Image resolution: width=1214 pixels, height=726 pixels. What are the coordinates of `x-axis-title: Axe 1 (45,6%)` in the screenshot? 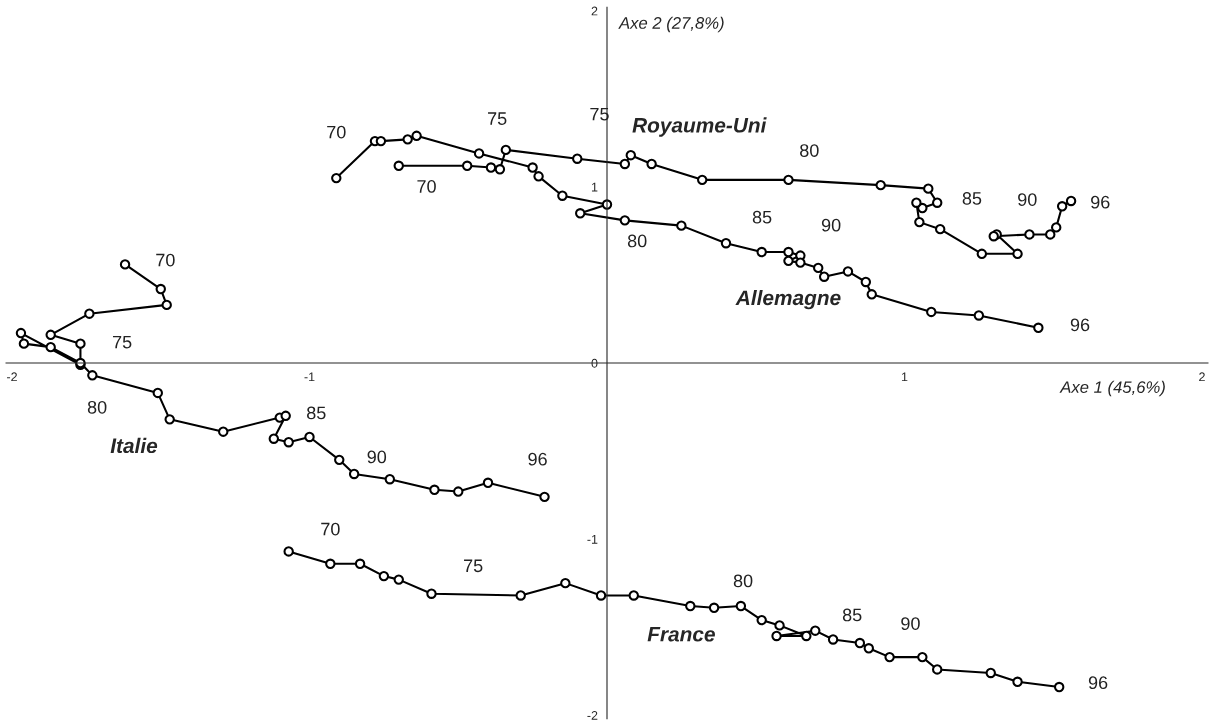 It's located at (1112, 388).